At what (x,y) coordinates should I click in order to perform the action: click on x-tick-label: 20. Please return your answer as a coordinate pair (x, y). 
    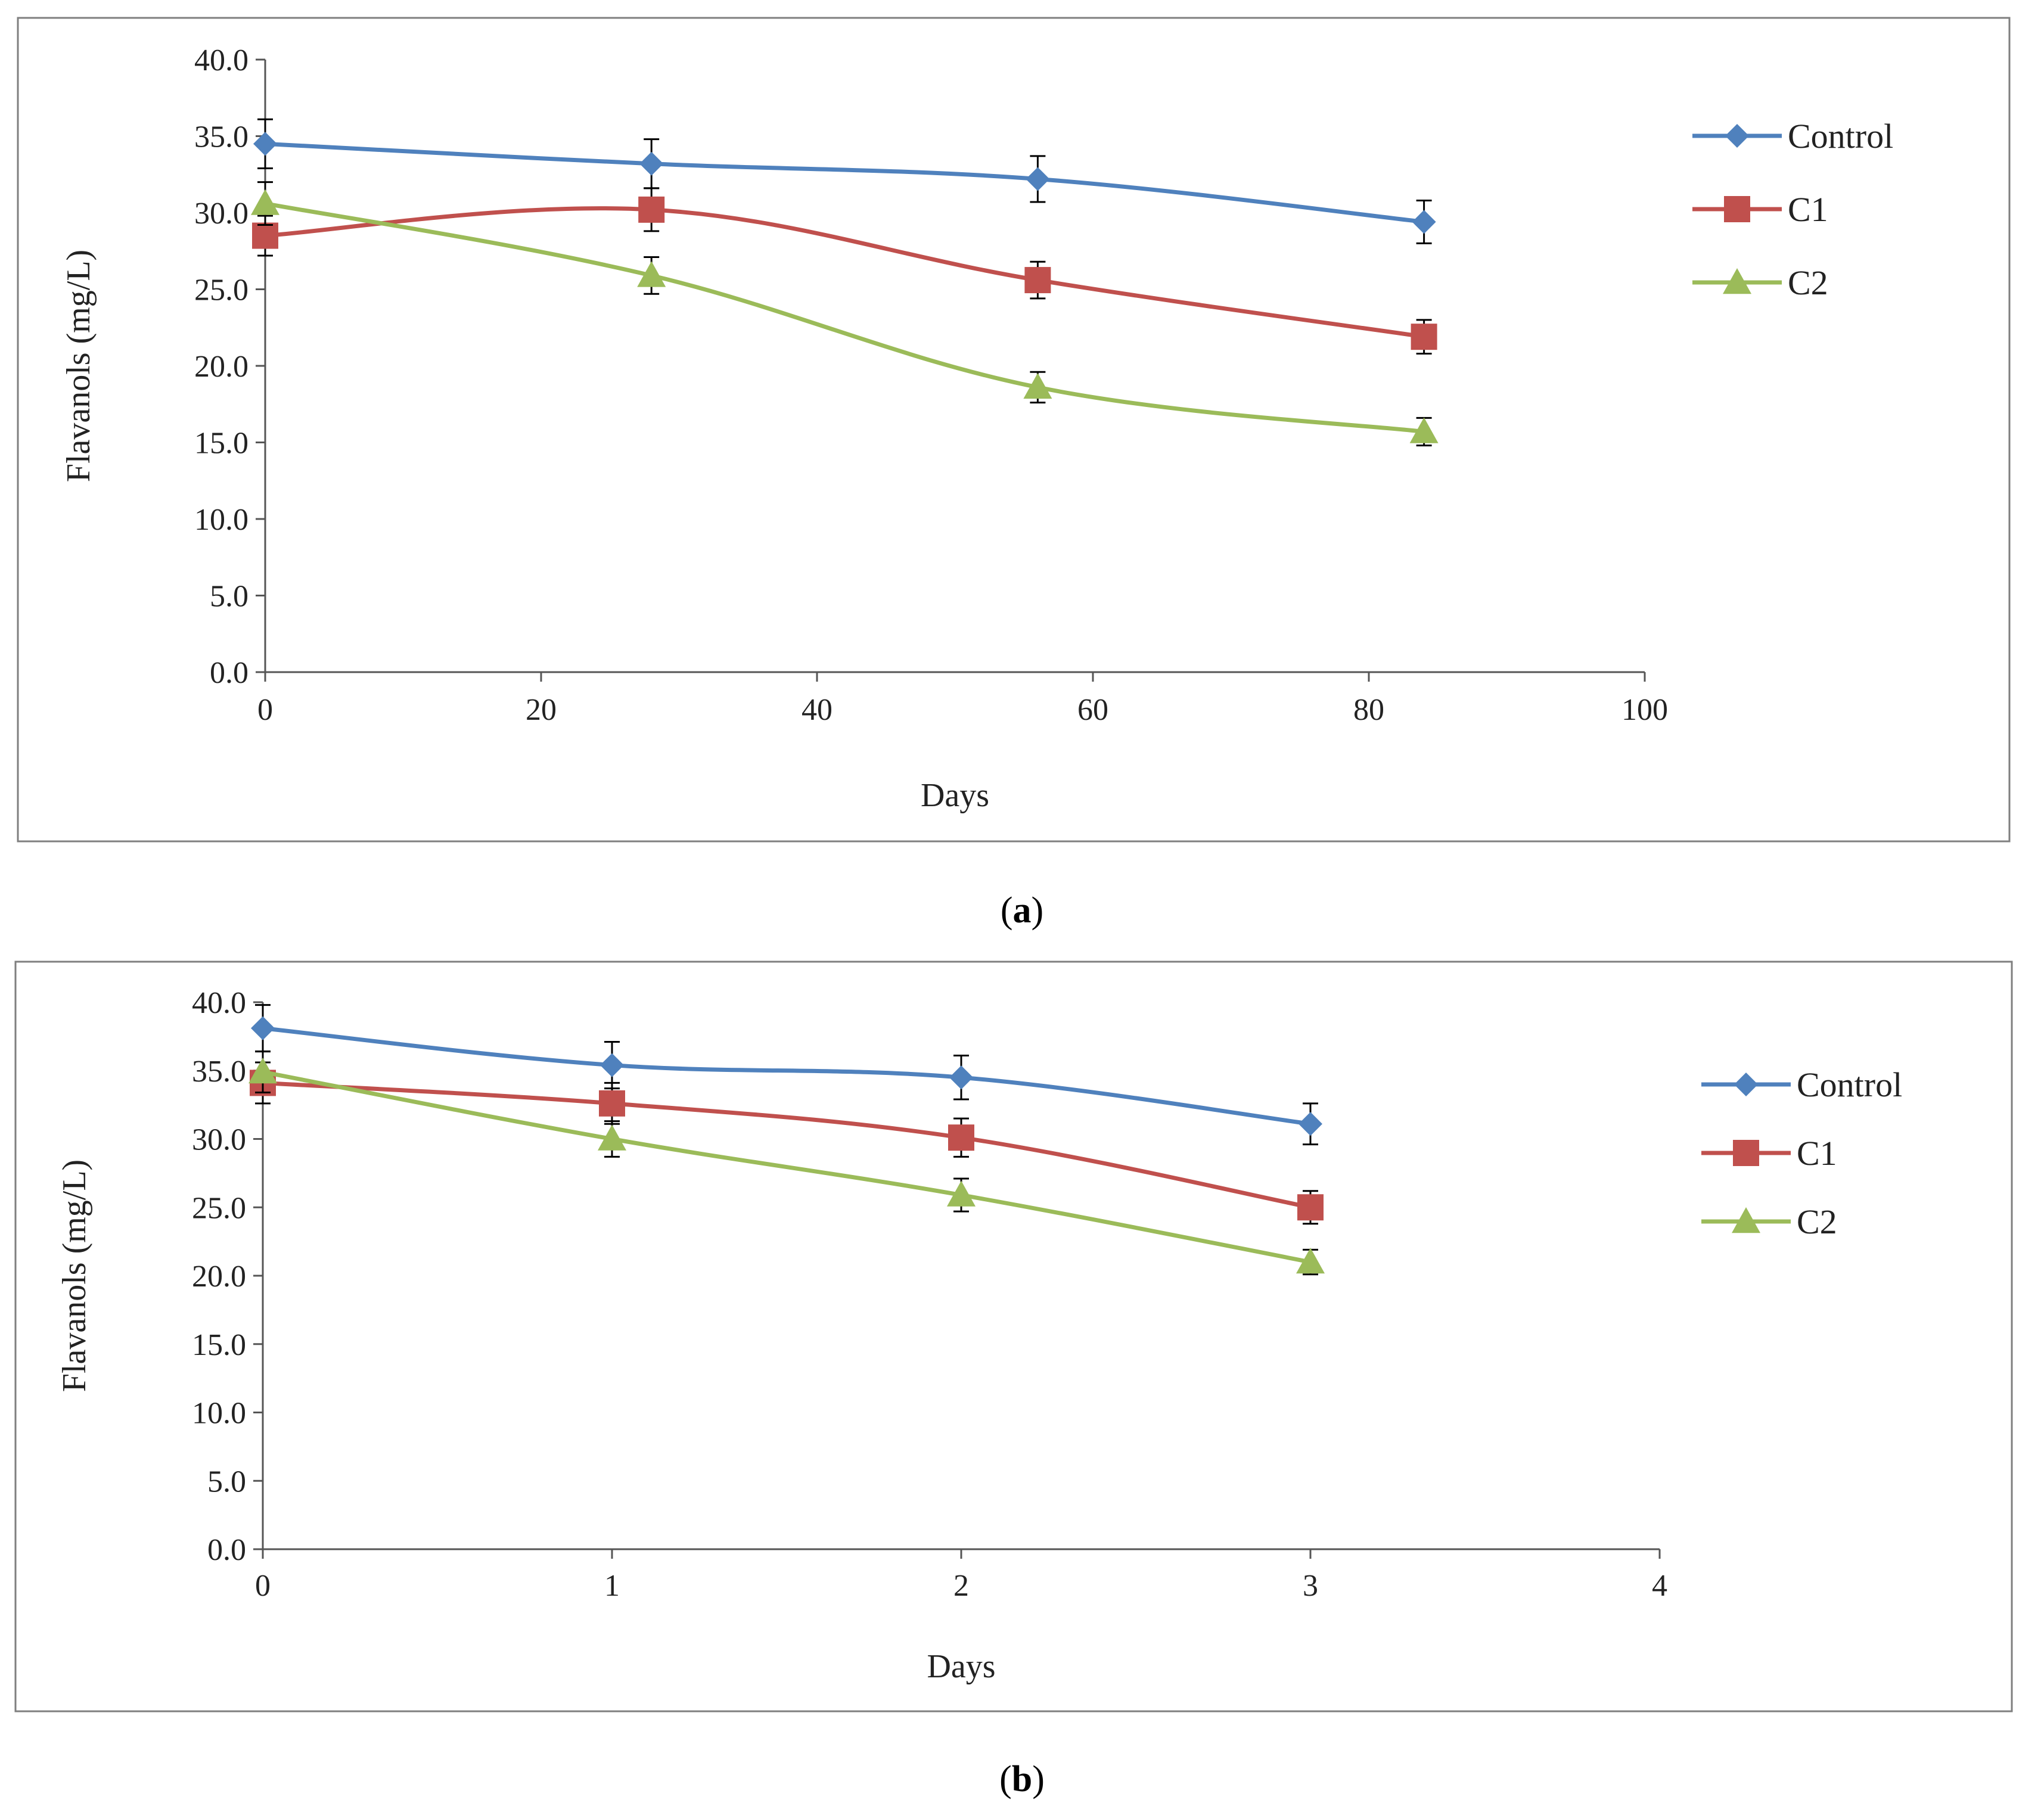
    Looking at the image, I should click on (541, 710).